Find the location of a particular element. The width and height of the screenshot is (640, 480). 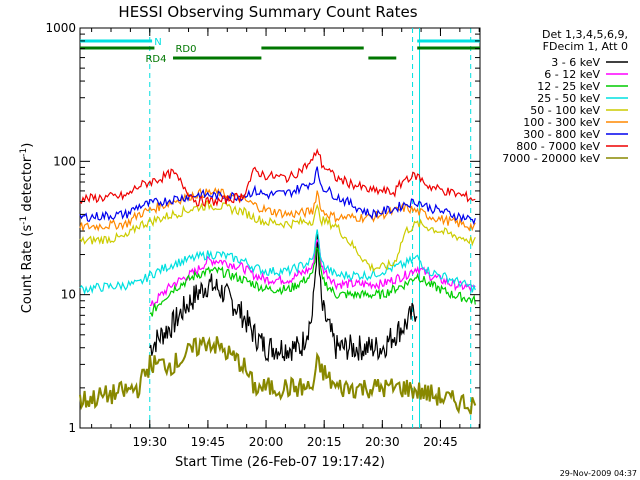

y-tick-label: 1 is located at coordinates (72, 428).